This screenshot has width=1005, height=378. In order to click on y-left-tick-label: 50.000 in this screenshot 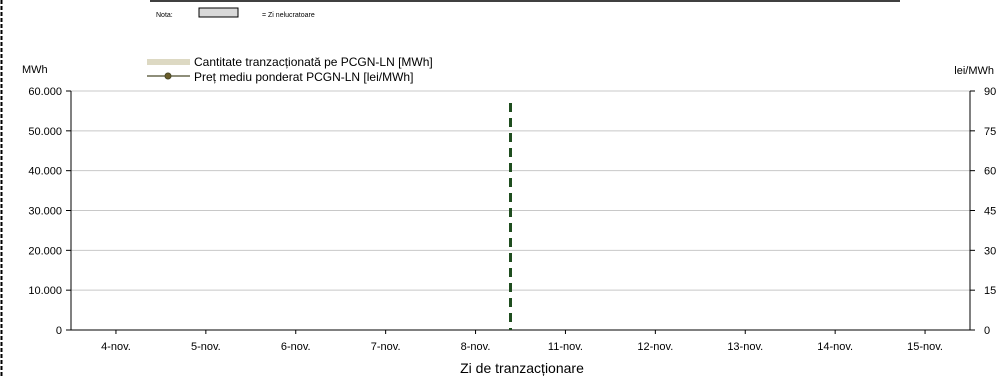, I will do `click(45, 132)`.